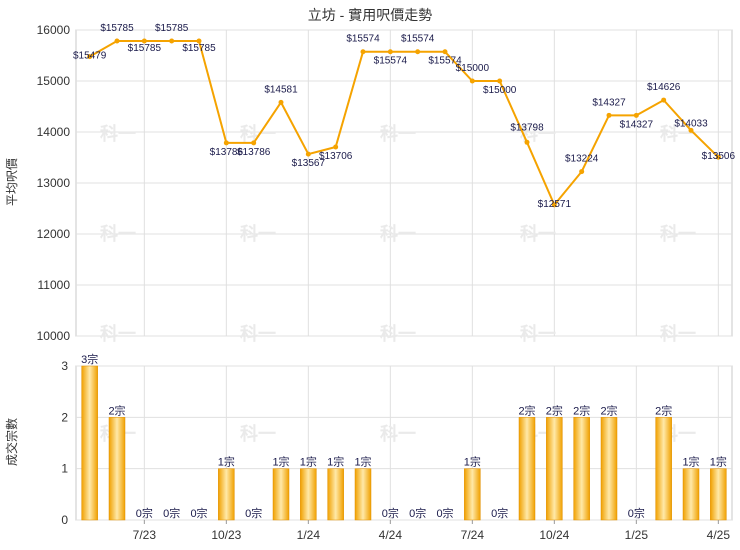 Image resolution: width=740 pixels, height=550 pixels. I want to click on line-watermark-0-3: 科一, so click(538, 133).